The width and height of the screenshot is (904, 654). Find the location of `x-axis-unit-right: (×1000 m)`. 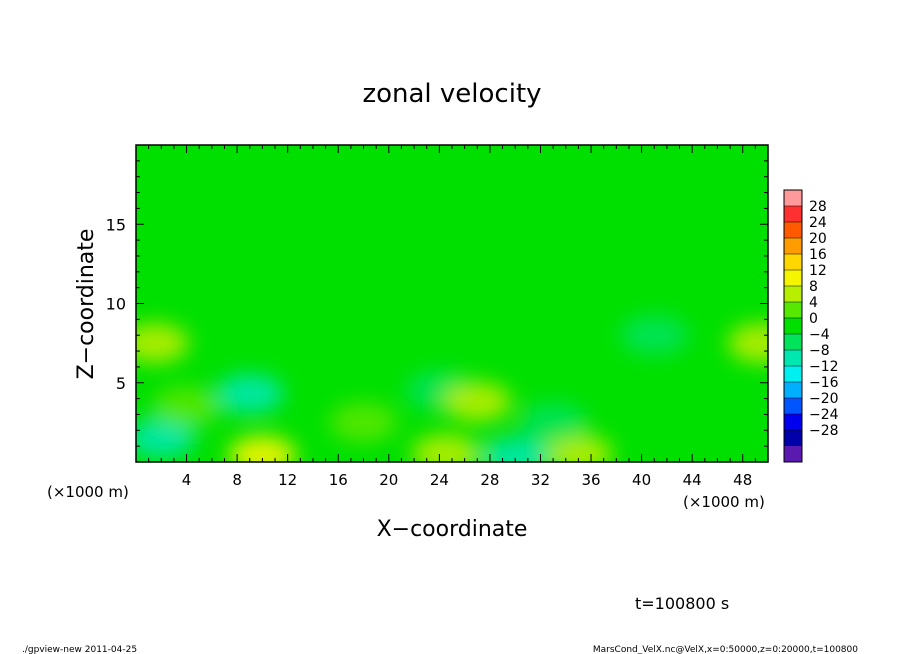

x-axis-unit-right: (×1000 m) is located at coordinates (724, 502).